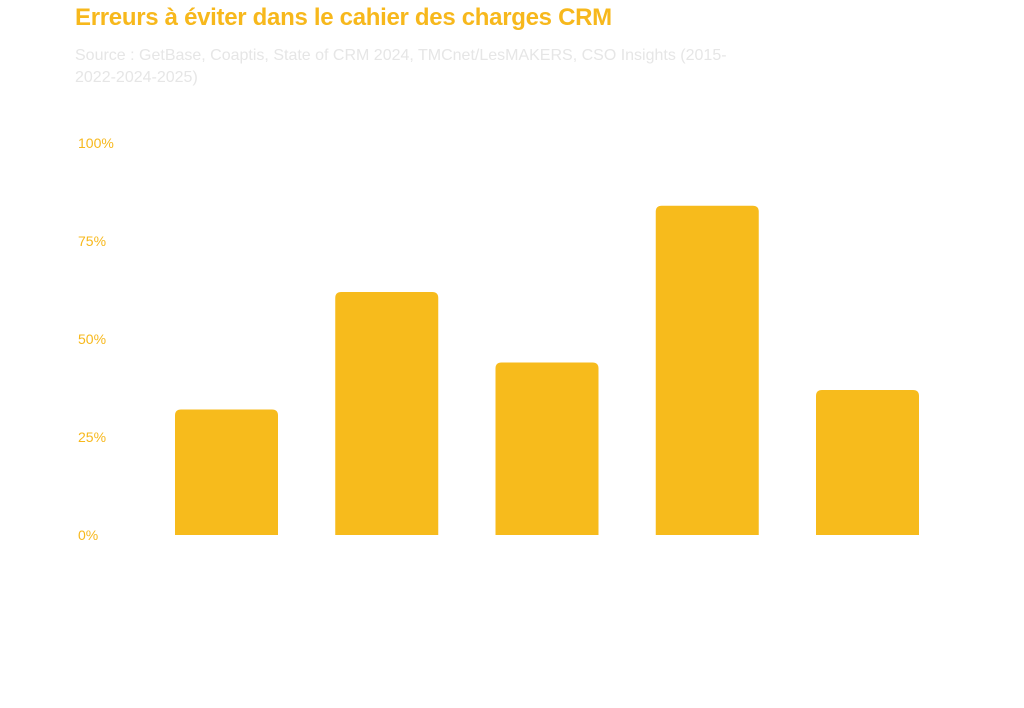 The image size is (1024, 708). What do you see at coordinates (92, 437) in the screenshot?
I see `y-tick-label: 25%` at bounding box center [92, 437].